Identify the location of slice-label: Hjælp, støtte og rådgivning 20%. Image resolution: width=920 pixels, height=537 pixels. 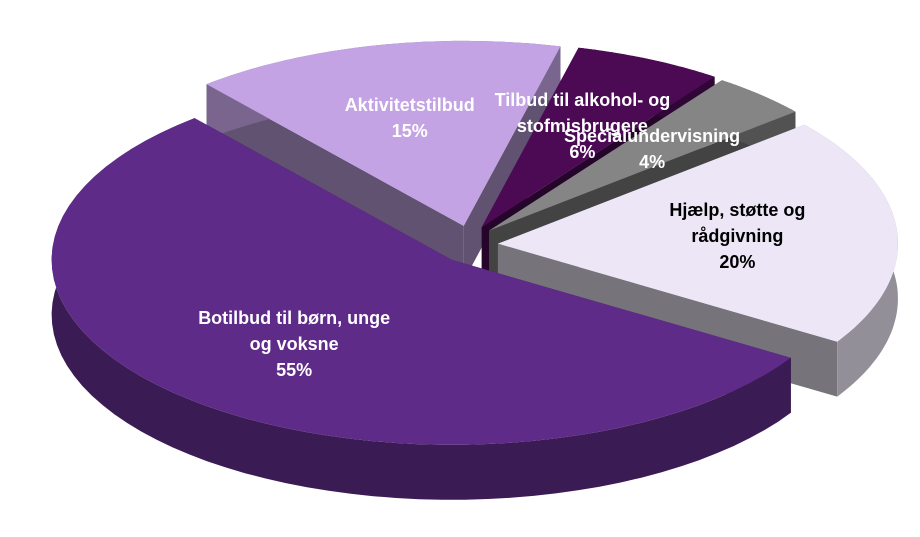
(737, 236).